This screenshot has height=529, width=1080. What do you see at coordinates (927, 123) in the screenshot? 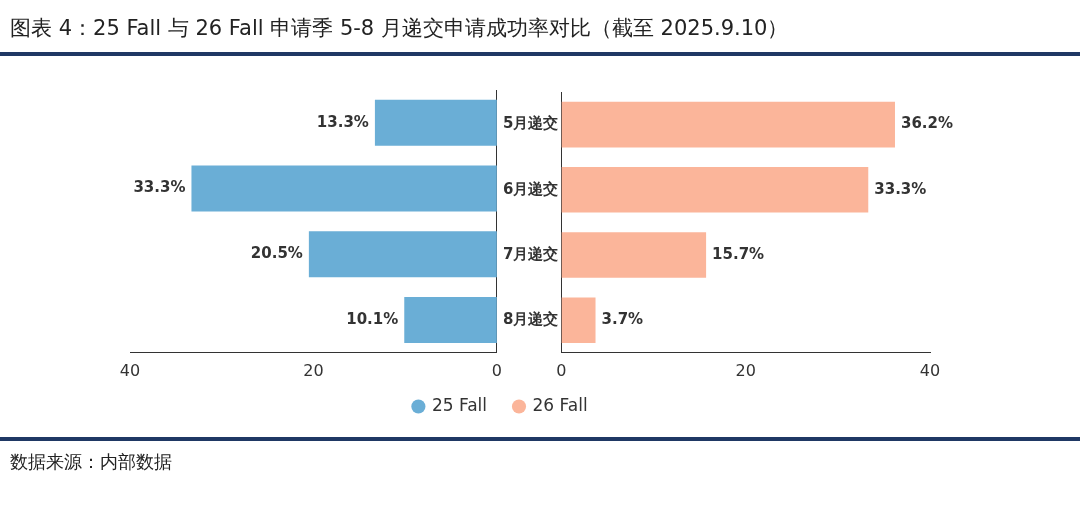
I see `data-label: 36.2%` at bounding box center [927, 123].